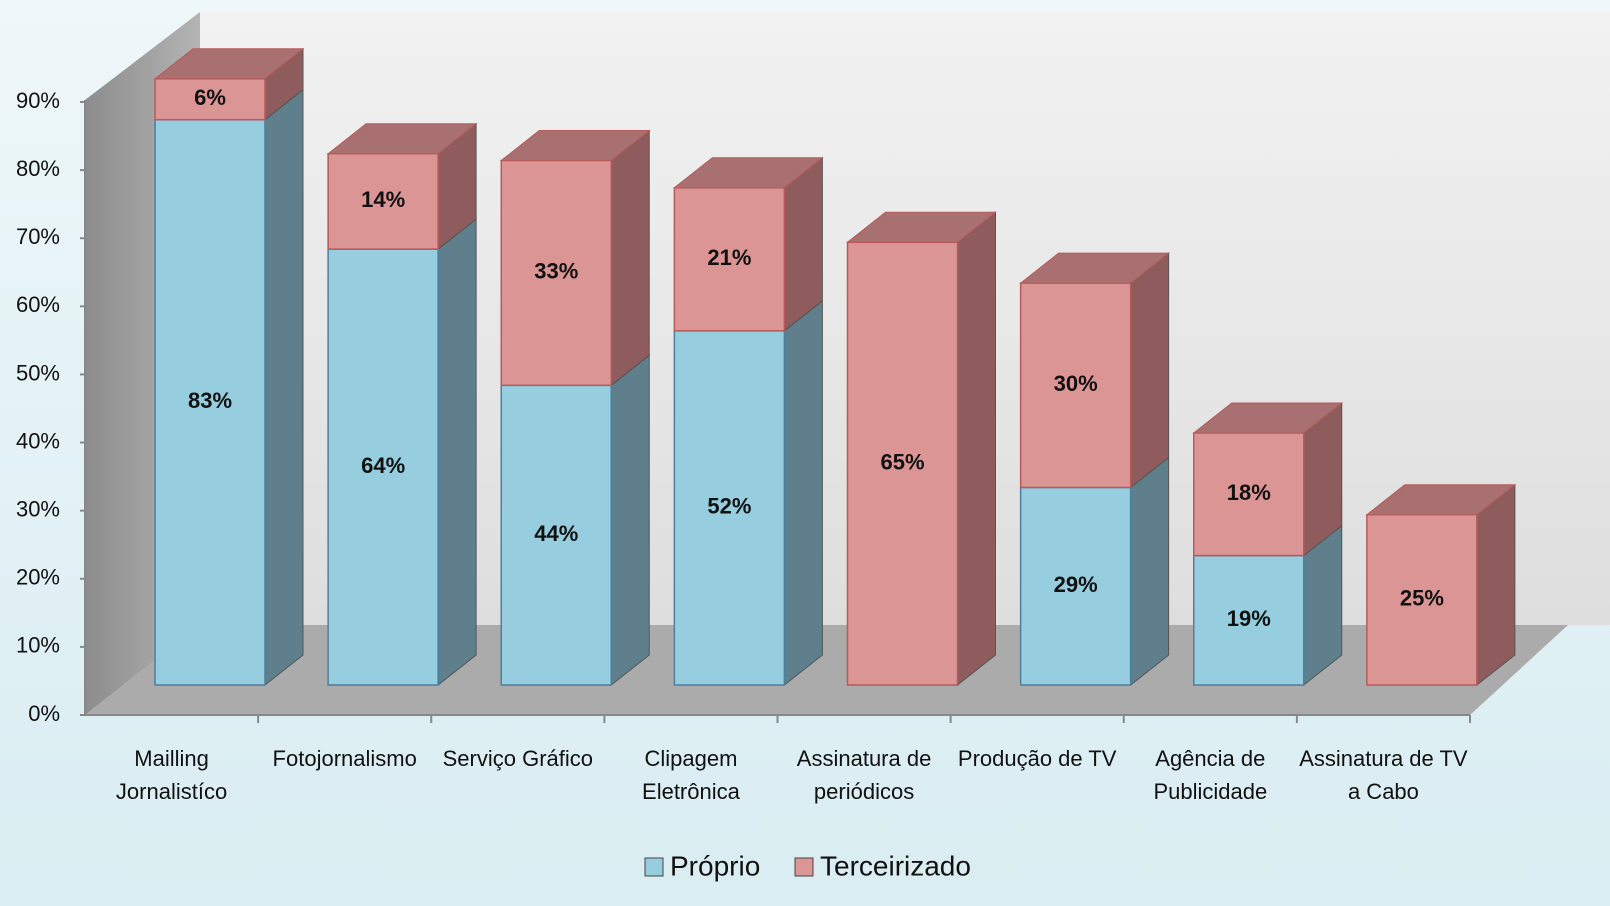  Describe the element at coordinates (864, 775) in the screenshot. I see `x-tick-label: Assinatura de periódicos` at that location.